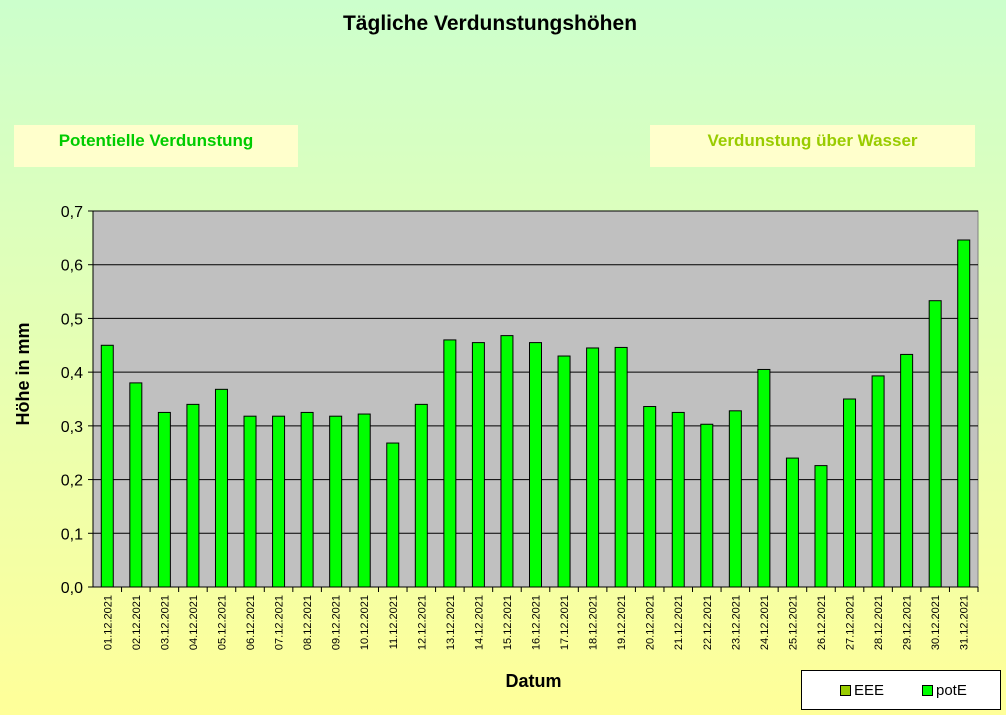 Image resolution: width=1006 pixels, height=715 pixels. What do you see at coordinates (908, 622) in the screenshot?
I see `x-tick-label: 29.12.2021` at bounding box center [908, 622].